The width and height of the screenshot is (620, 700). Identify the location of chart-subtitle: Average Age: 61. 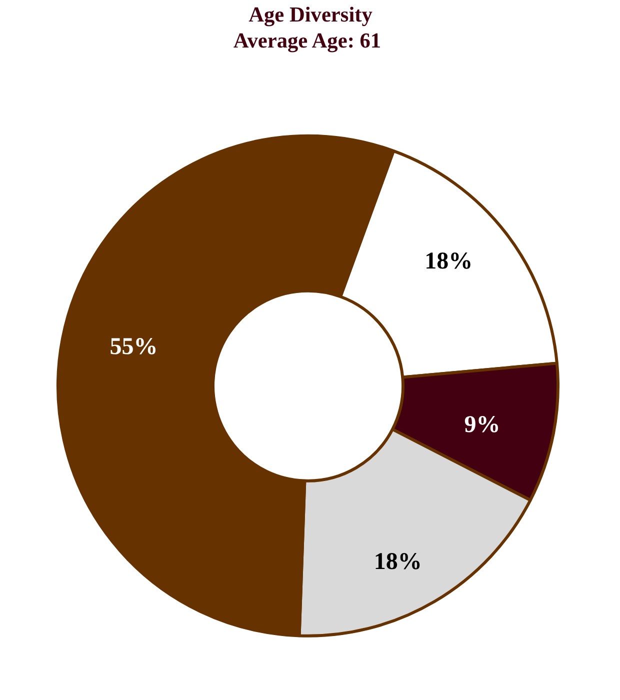
(307, 40).